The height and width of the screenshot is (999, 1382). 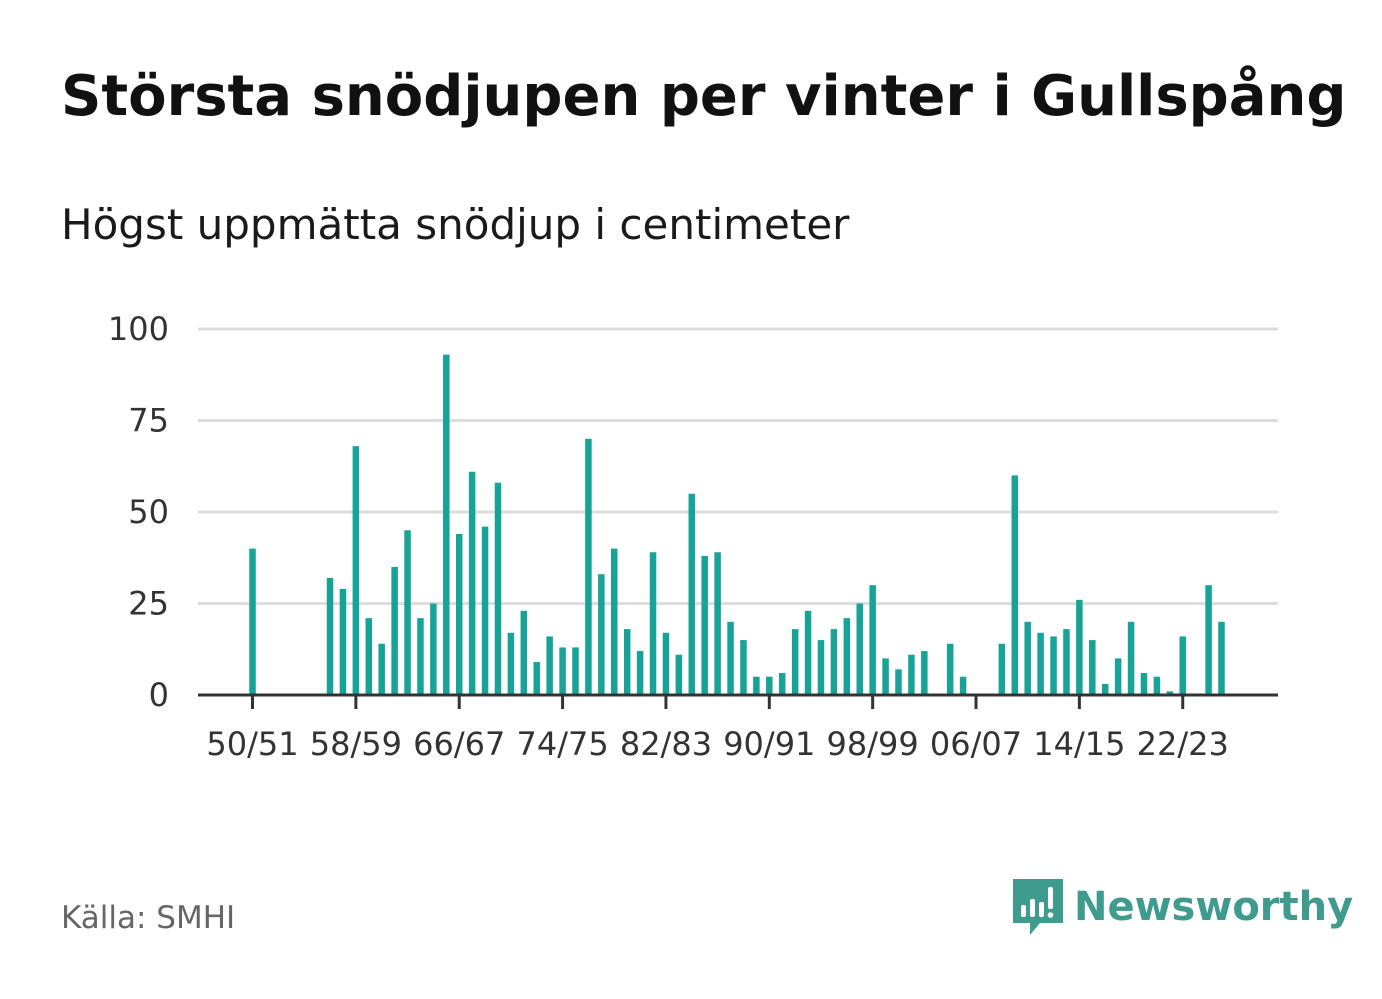 What do you see at coordinates (847, 656) in the screenshot?
I see `bar-96/97` at bounding box center [847, 656].